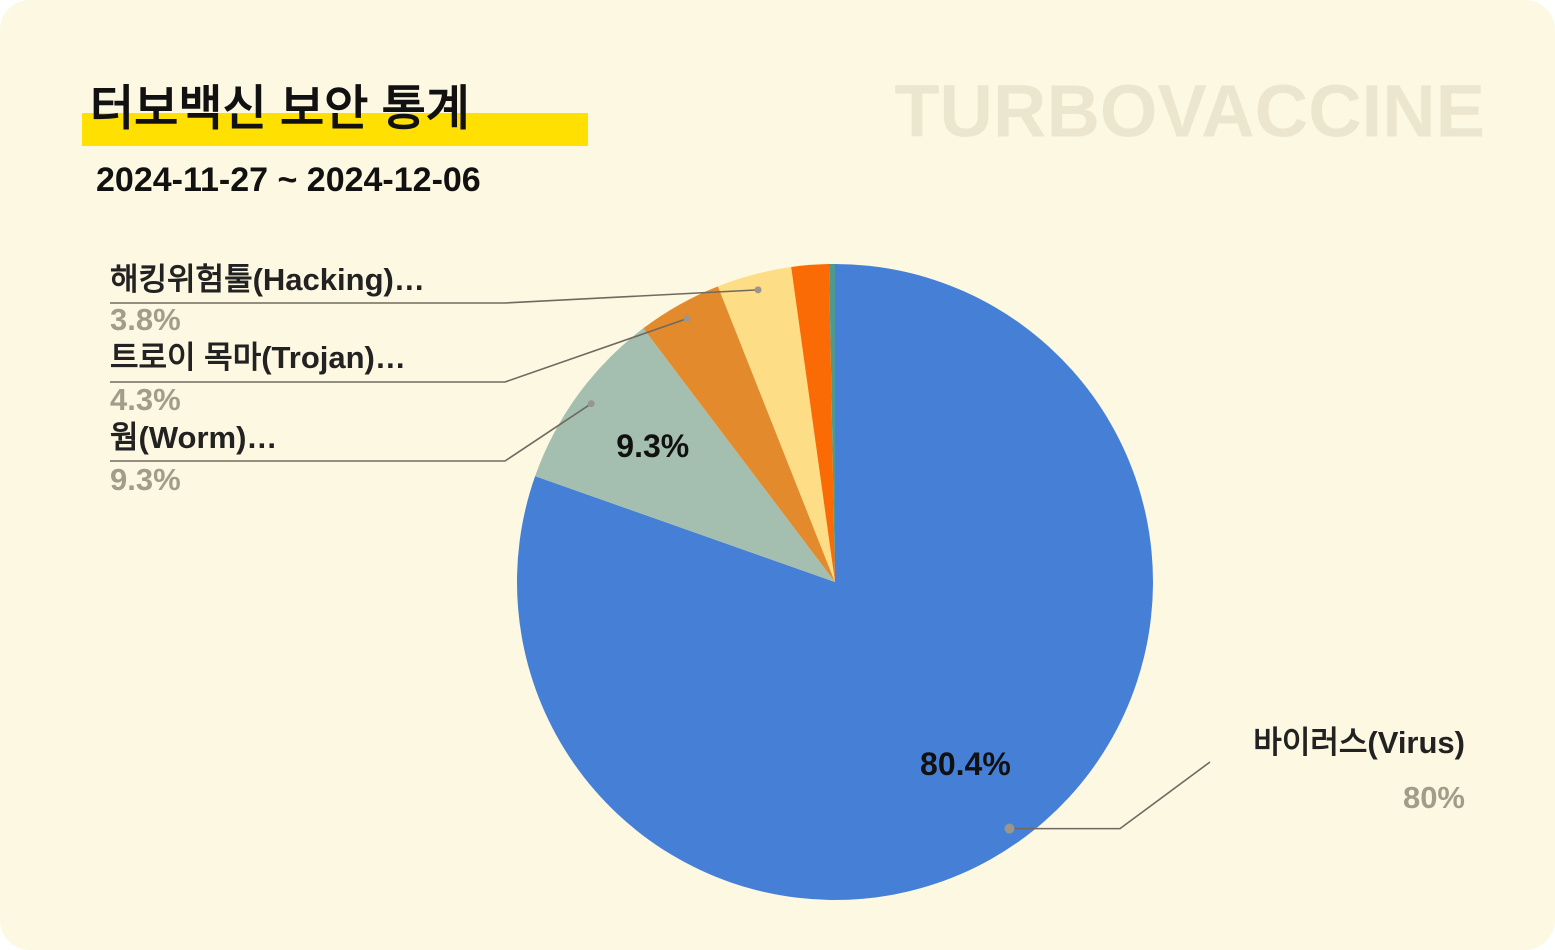  I want to click on outer-value-label: 9.3%, so click(145, 479).